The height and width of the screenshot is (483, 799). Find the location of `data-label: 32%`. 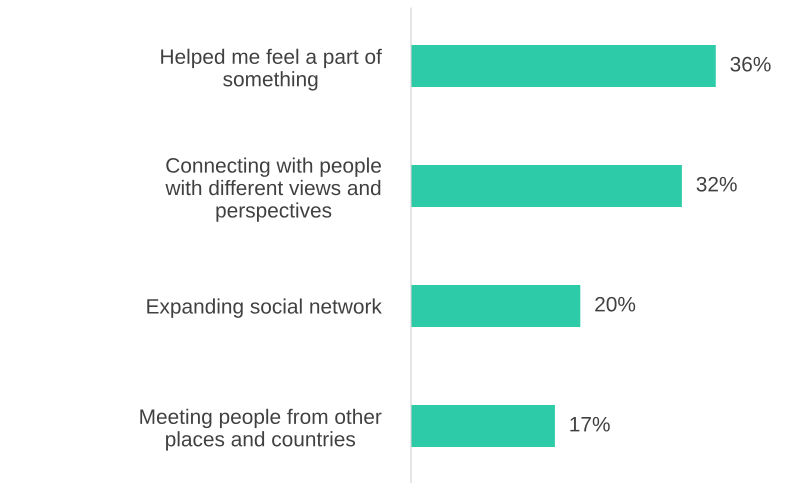

data-label: 32% is located at coordinates (716, 184).